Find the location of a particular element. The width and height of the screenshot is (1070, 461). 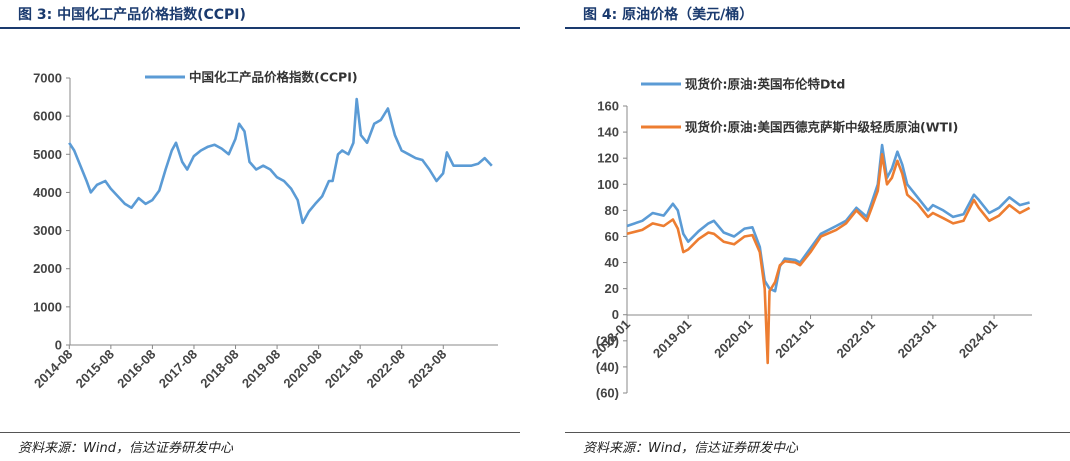

ccpi-series-group is located at coordinates (280, 161).